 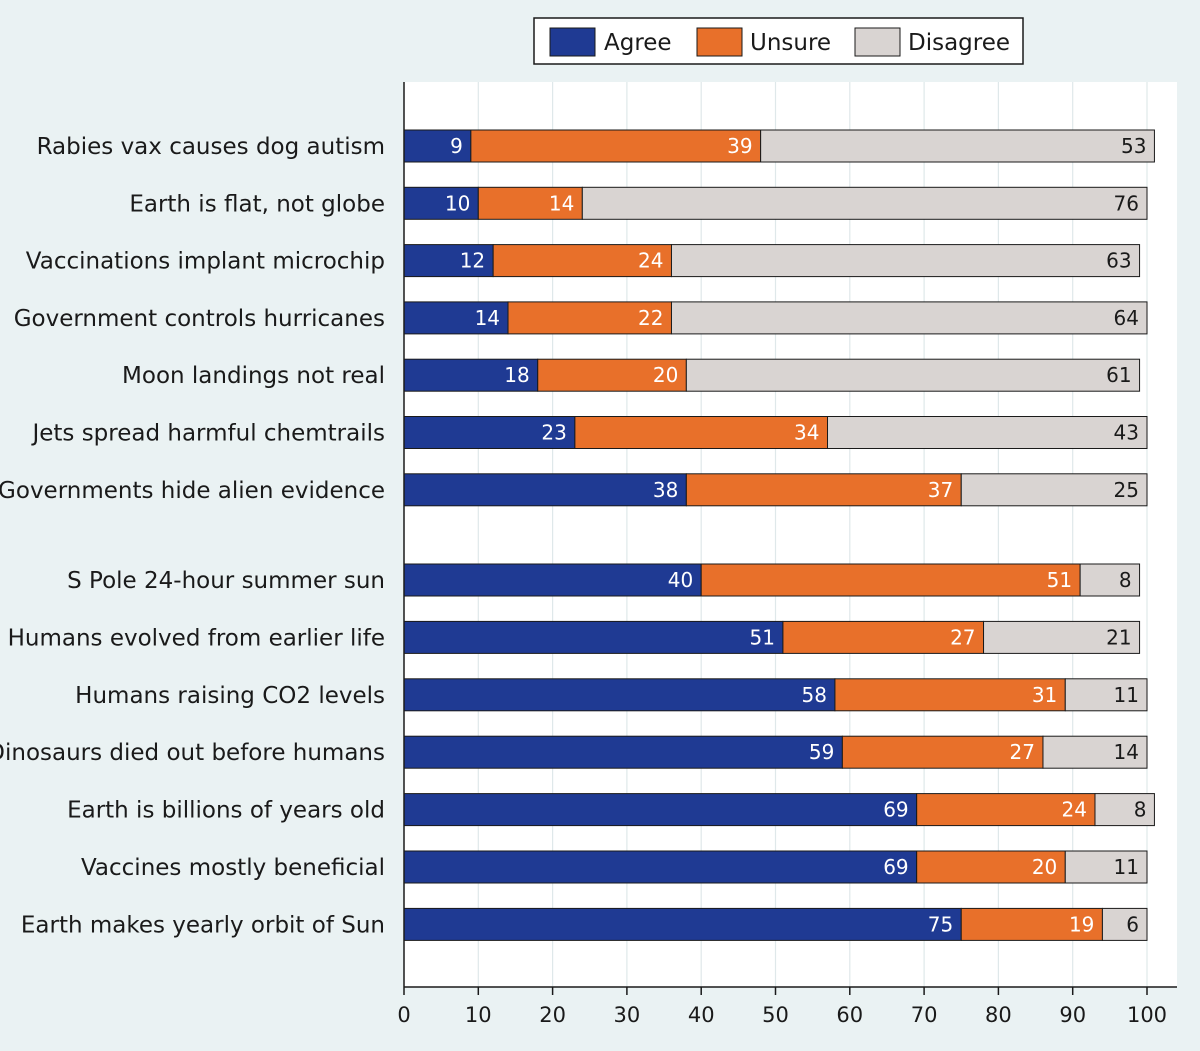 I want to click on legend-box, so click(x=778, y=41).